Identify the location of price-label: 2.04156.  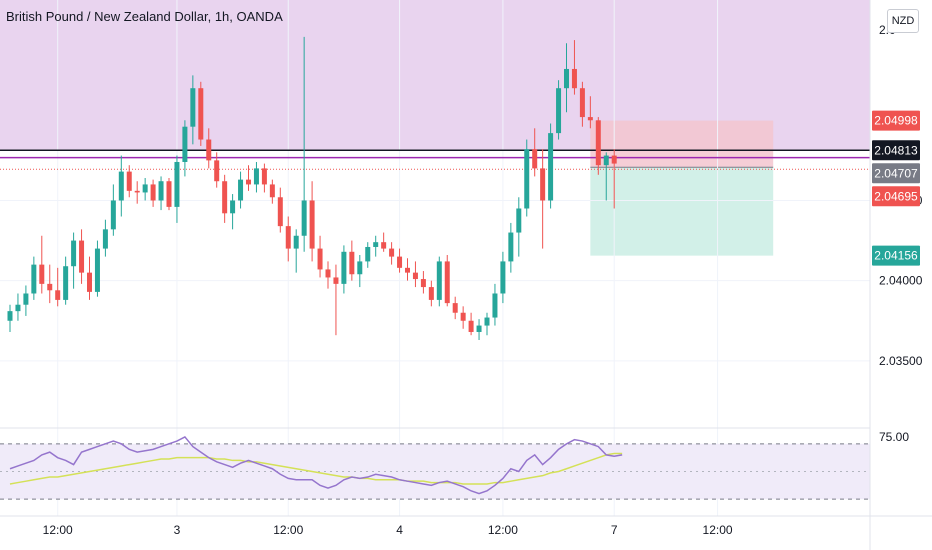
(896, 255).